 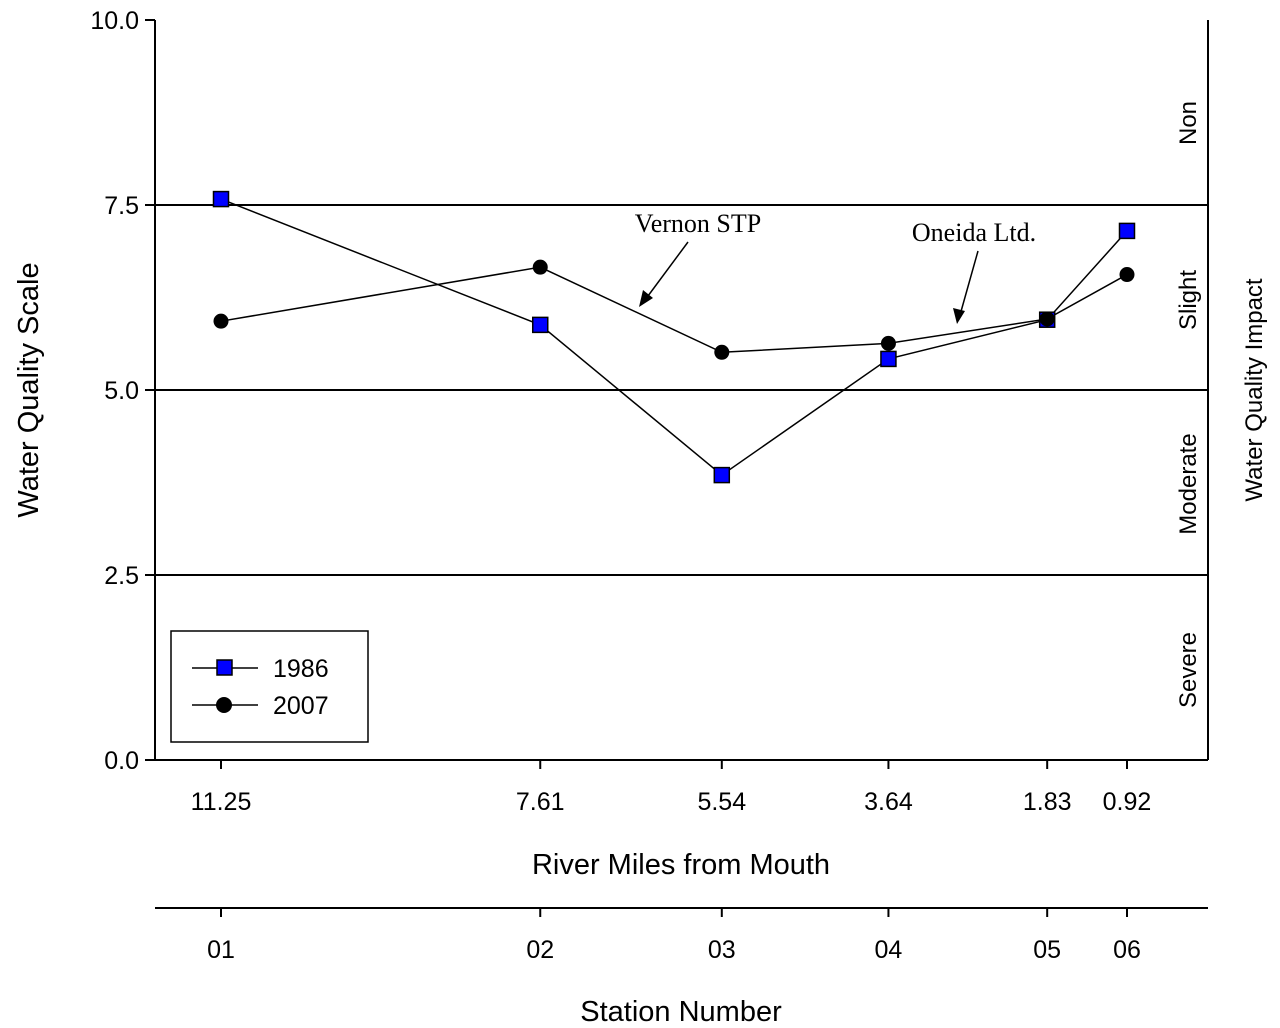 What do you see at coordinates (114, 21) in the screenshot?
I see `y-tick-label-4: 10.0` at bounding box center [114, 21].